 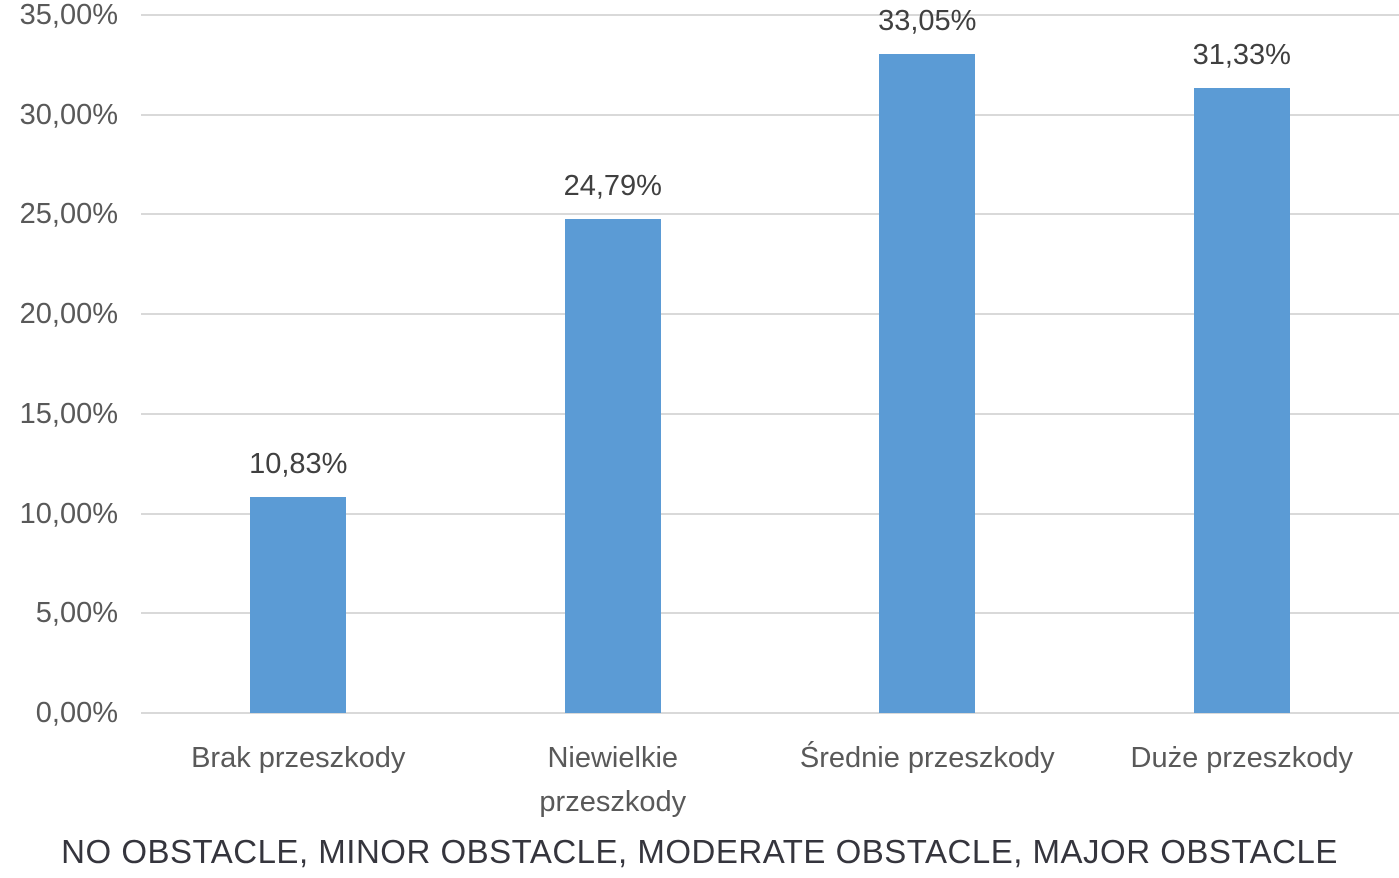 What do you see at coordinates (68, 413) in the screenshot?
I see `y-tick-label: 15,00%` at bounding box center [68, 413].